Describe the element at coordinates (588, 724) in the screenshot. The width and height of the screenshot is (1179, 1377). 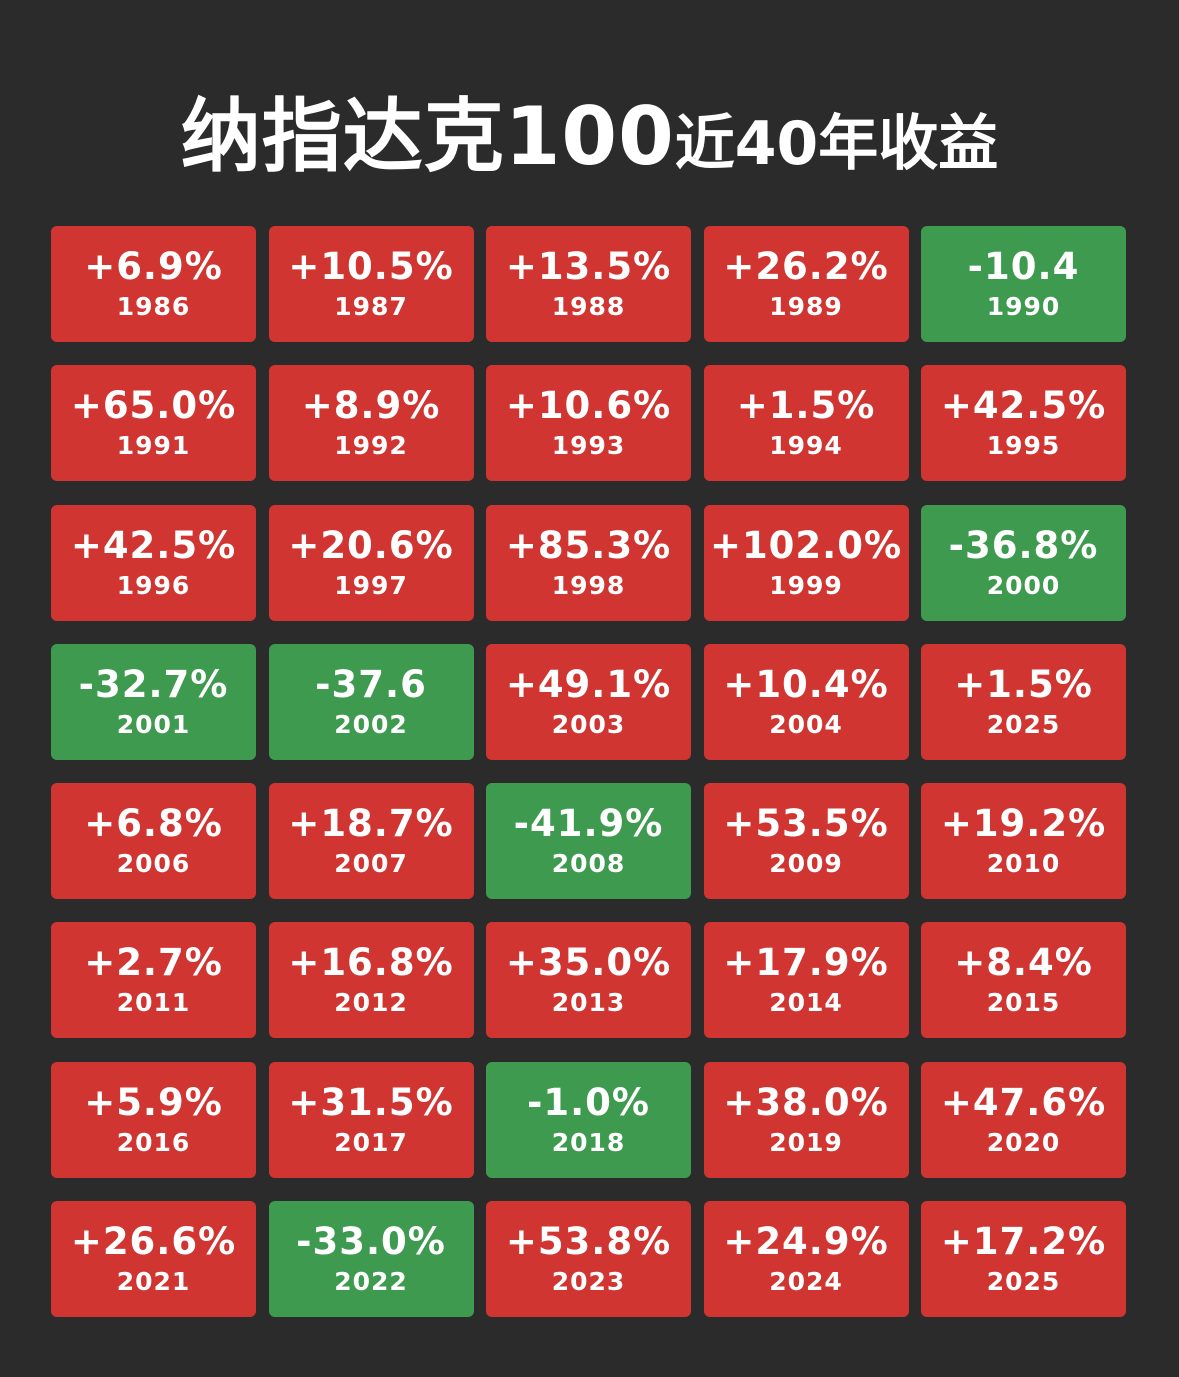
I see `return-year: 2003` at that location.